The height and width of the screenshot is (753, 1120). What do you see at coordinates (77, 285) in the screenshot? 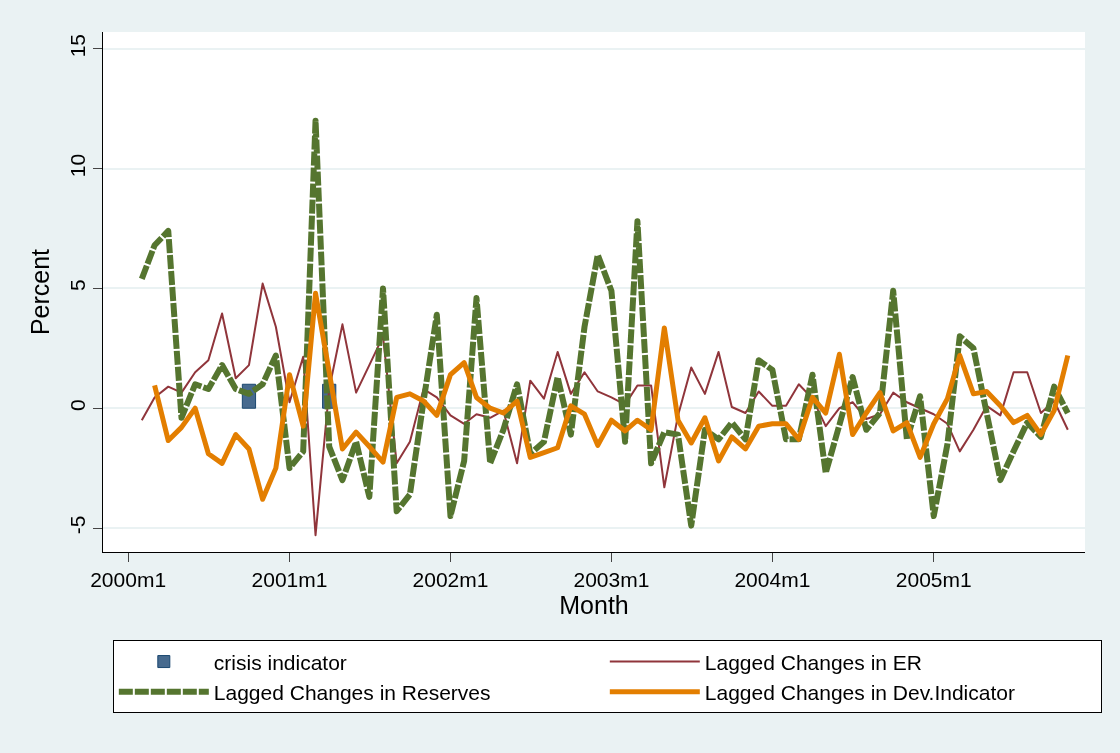
I see `y-tick-label: 5` at bounding box center [77, 285].